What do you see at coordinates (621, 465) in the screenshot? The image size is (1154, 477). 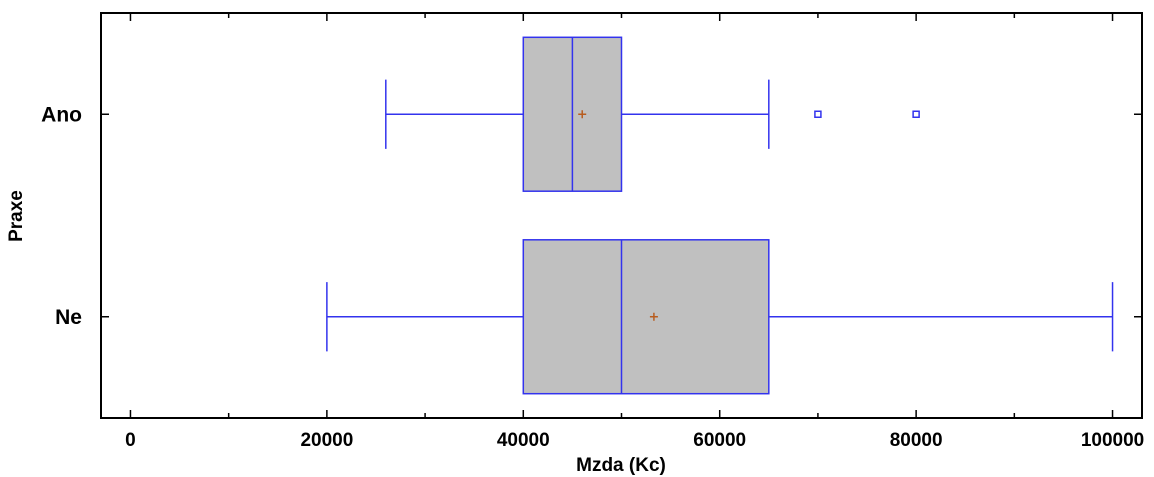 I see `x-axis-title: Mzda (Kc)` at bounding box center [621, 465].